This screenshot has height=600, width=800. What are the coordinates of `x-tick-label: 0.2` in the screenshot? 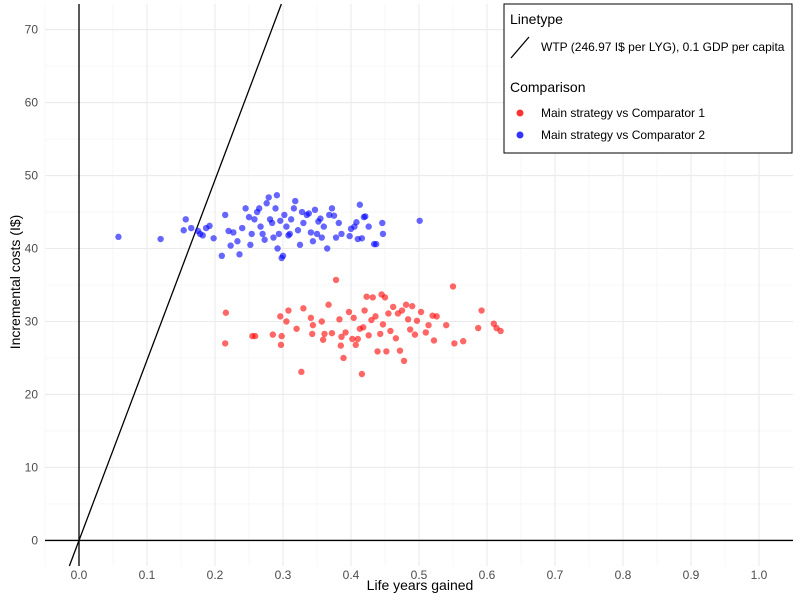 It's located at (215, 575).